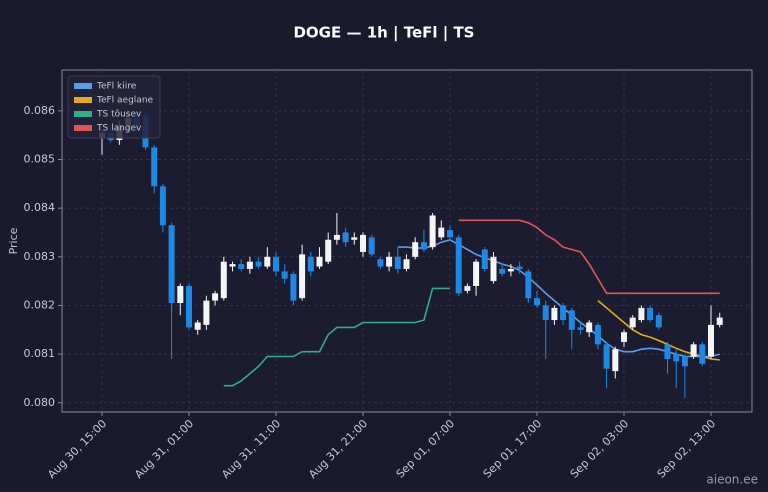 The height and width of the screenshot is (492, 768). I want to click on legend: TeFl kiire TeFl aeglane TS tõusev TS langev, so click(114, 107).